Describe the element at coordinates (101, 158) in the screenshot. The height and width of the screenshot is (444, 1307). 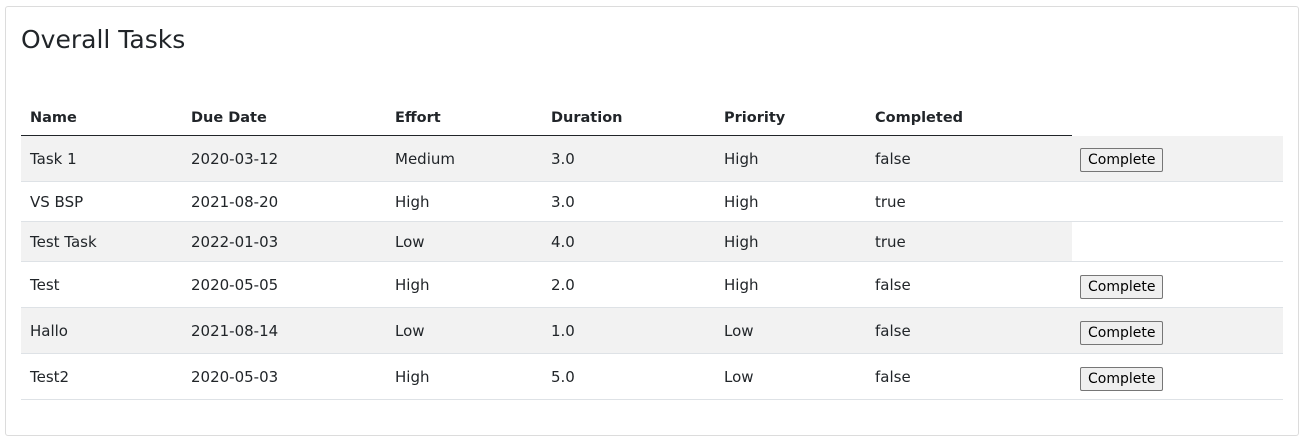
I see `cell-name: Task 1` at that location.